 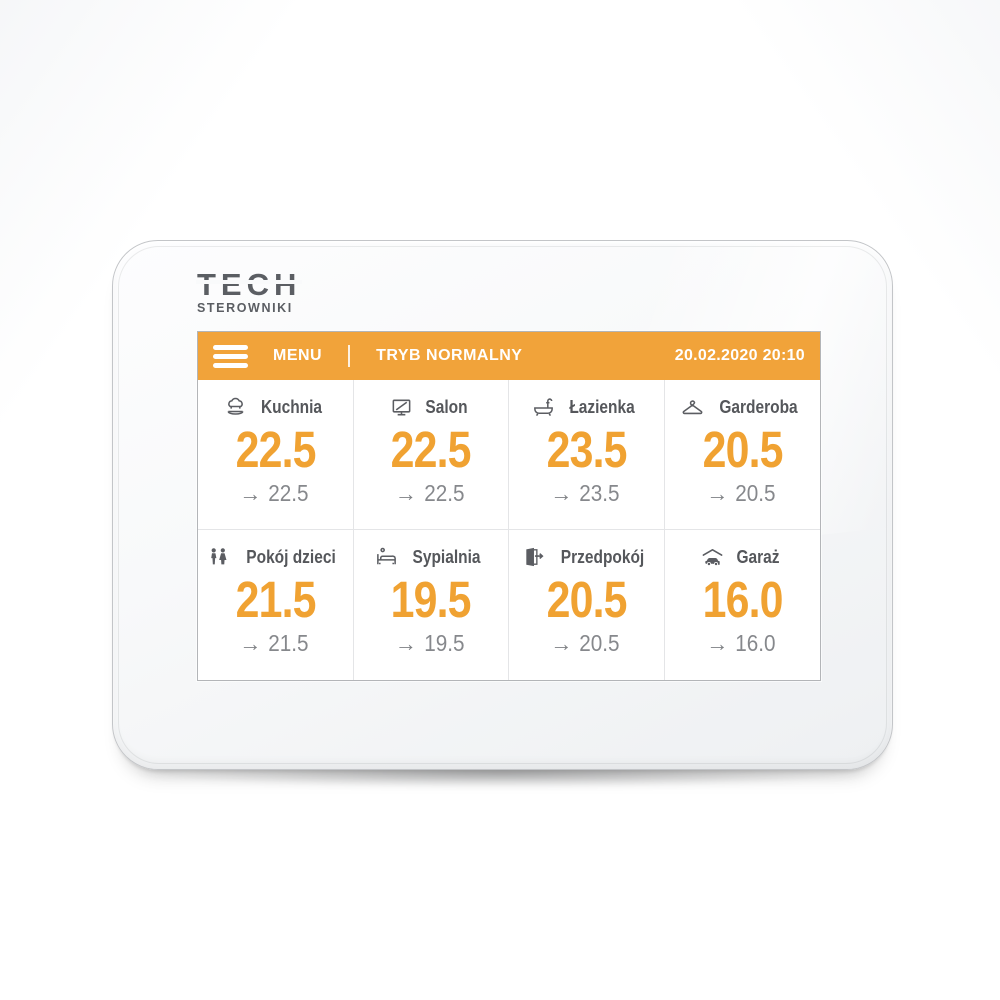 What do you see at coordinates (712, 557) in the screenshot?
I see `car-garage-icon` at bounding box center [712, 557].